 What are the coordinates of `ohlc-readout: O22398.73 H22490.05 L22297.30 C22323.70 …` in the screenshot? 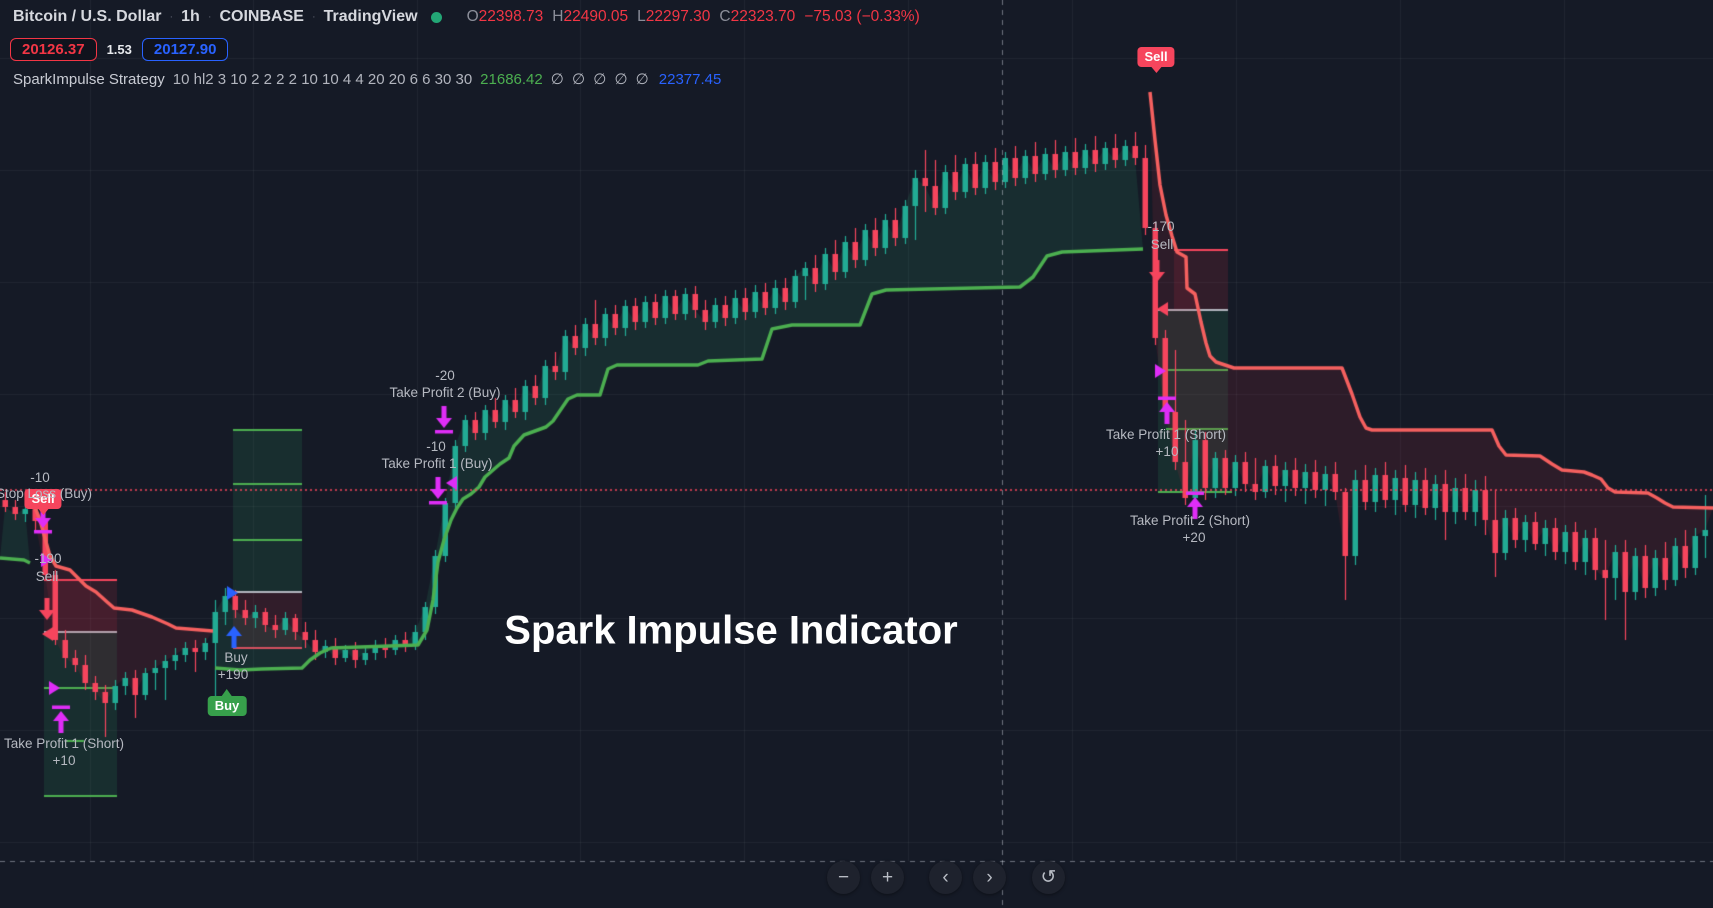 It's located at (693, 17).